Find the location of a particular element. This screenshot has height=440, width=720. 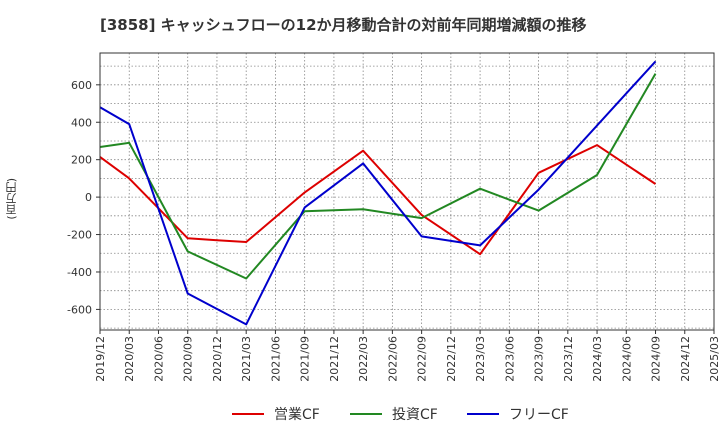

x-tick-label: 2025/03 is located at coordinates (714, 359).